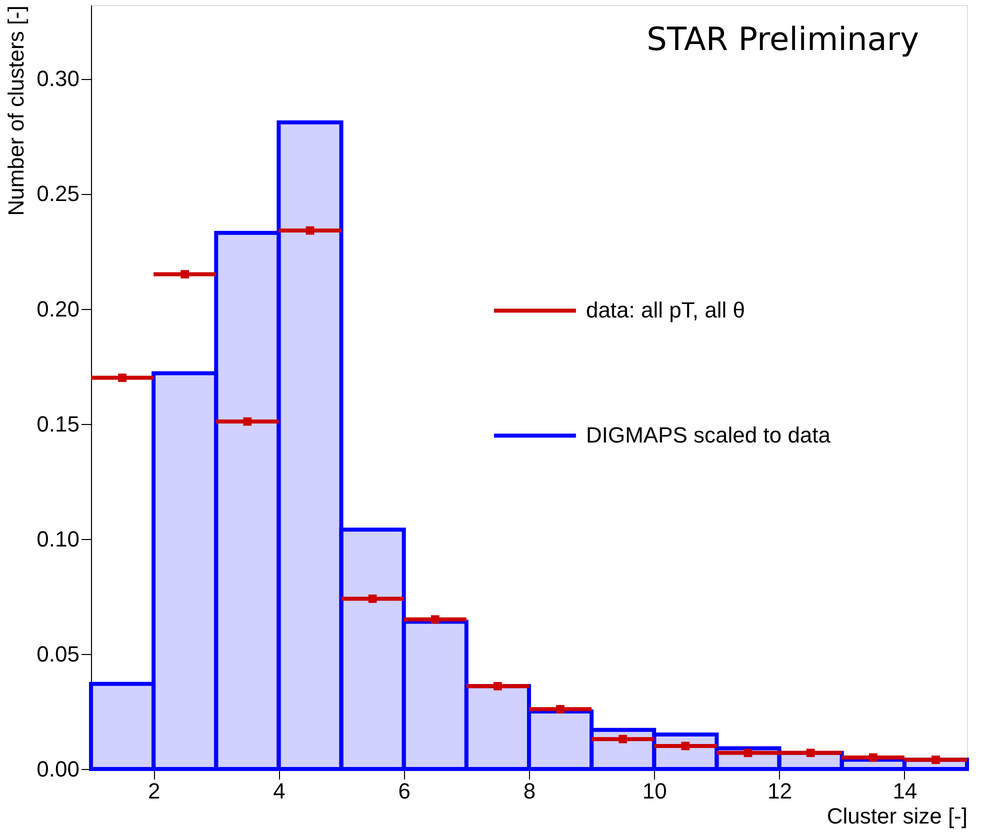 The image size is (996, 834). What do you see at coordinates (58, 193) in the screenshot?
I see `y-tick-label: 0.25` at bounding box center [58, 193].